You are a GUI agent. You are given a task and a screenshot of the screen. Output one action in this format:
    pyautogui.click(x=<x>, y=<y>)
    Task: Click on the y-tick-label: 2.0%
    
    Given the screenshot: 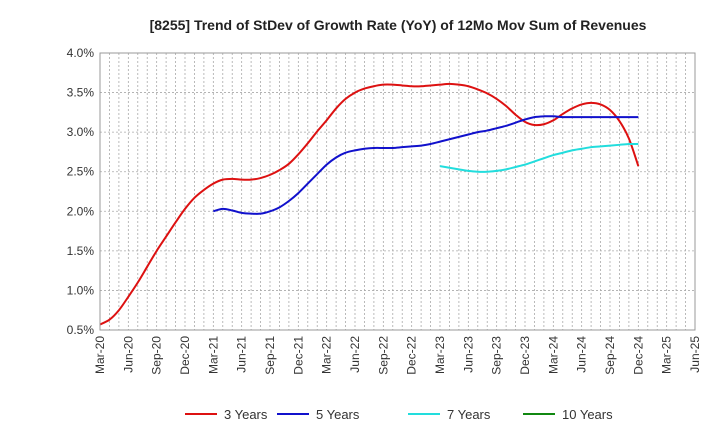 What is the action you would take?
    pyautogui.click(x=81, y=211)
    